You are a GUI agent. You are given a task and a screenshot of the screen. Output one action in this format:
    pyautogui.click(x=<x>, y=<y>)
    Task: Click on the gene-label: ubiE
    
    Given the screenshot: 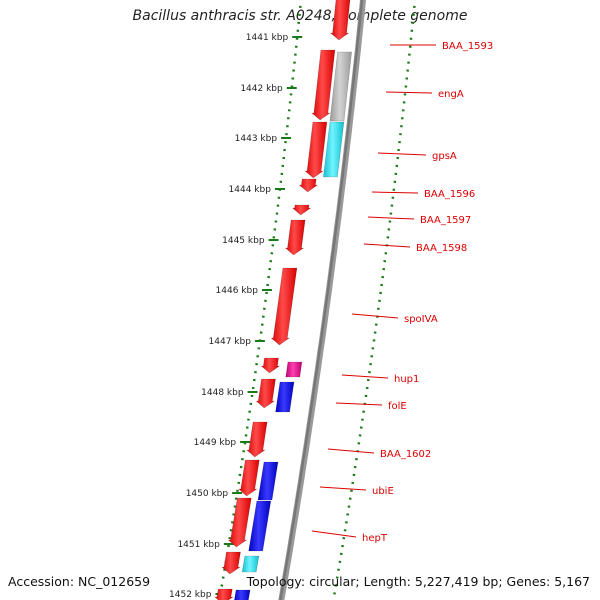 What is the action you would take?
    pyautogui.click(x=383, y=491)
    